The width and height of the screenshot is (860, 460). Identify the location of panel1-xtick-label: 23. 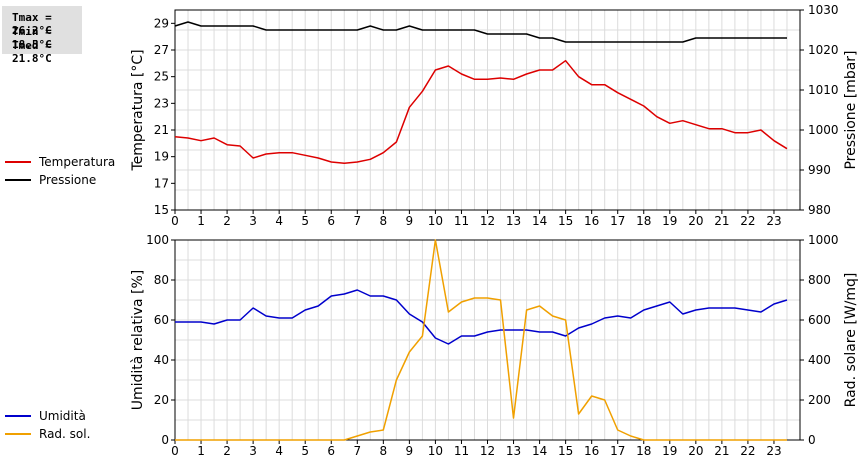
(773, 221).